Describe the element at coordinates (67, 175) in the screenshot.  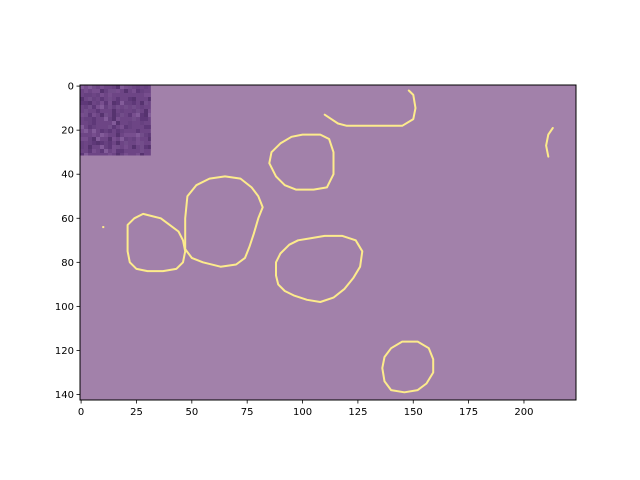
I see `y-tick-label: 40` at that location.